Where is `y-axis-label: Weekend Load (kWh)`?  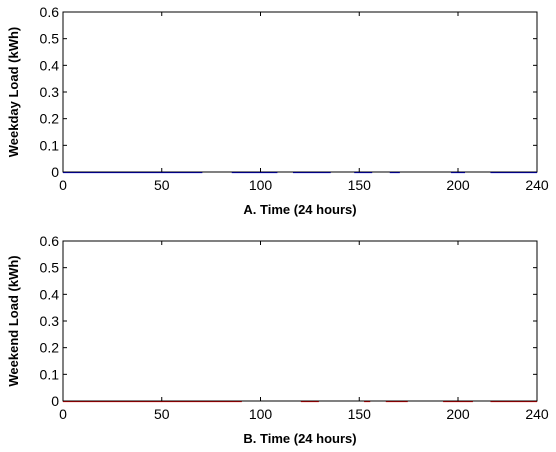
y-axis-label: Weekend Load (kWh) is located at coordinates (13, 320).